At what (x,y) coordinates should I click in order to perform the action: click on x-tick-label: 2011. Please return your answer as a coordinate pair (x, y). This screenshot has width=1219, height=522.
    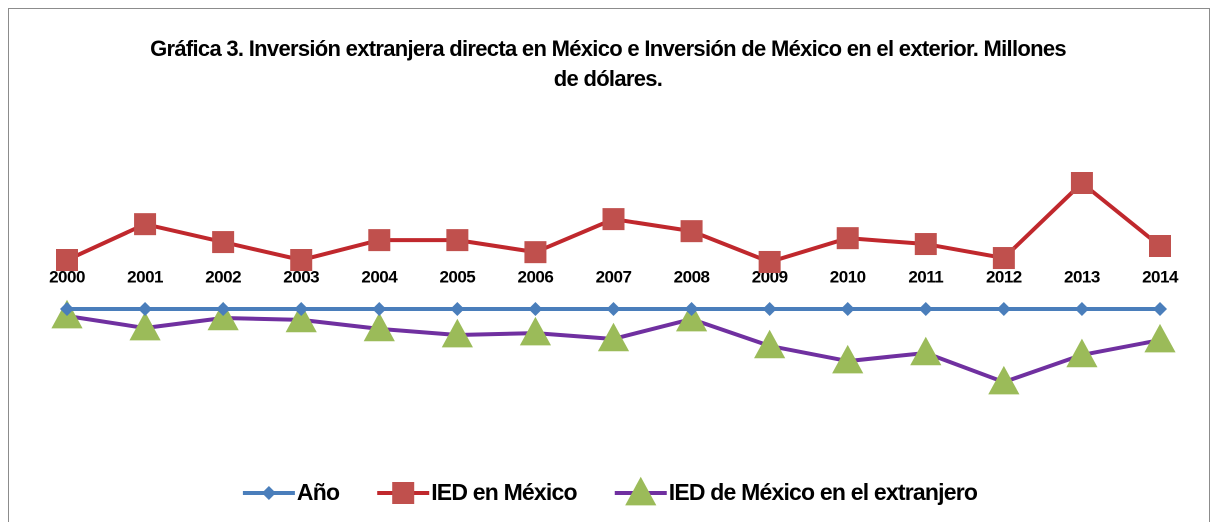
    Looking at the image, I should click on (925, 276).